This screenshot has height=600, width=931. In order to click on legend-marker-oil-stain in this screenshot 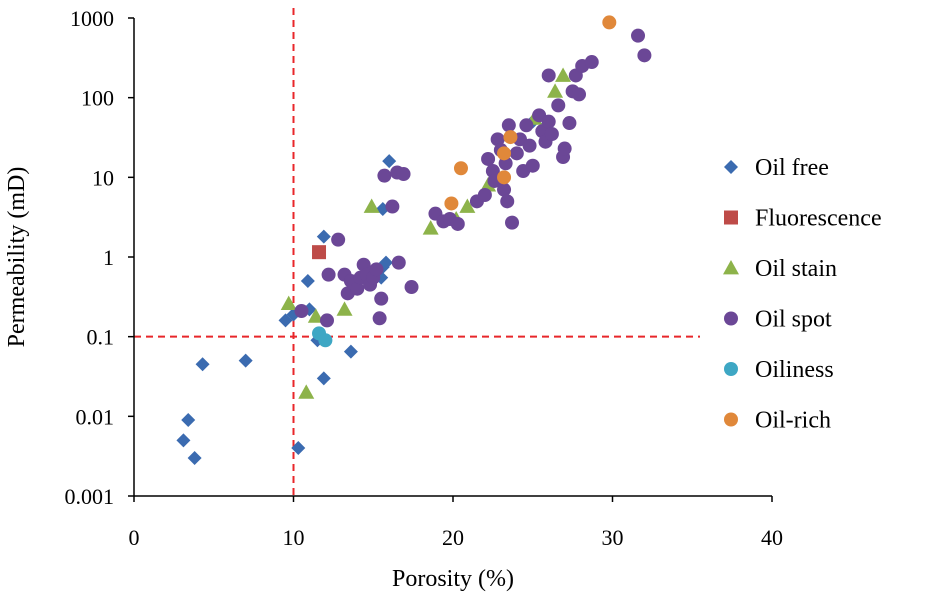, I will do `click(731, 267)`.